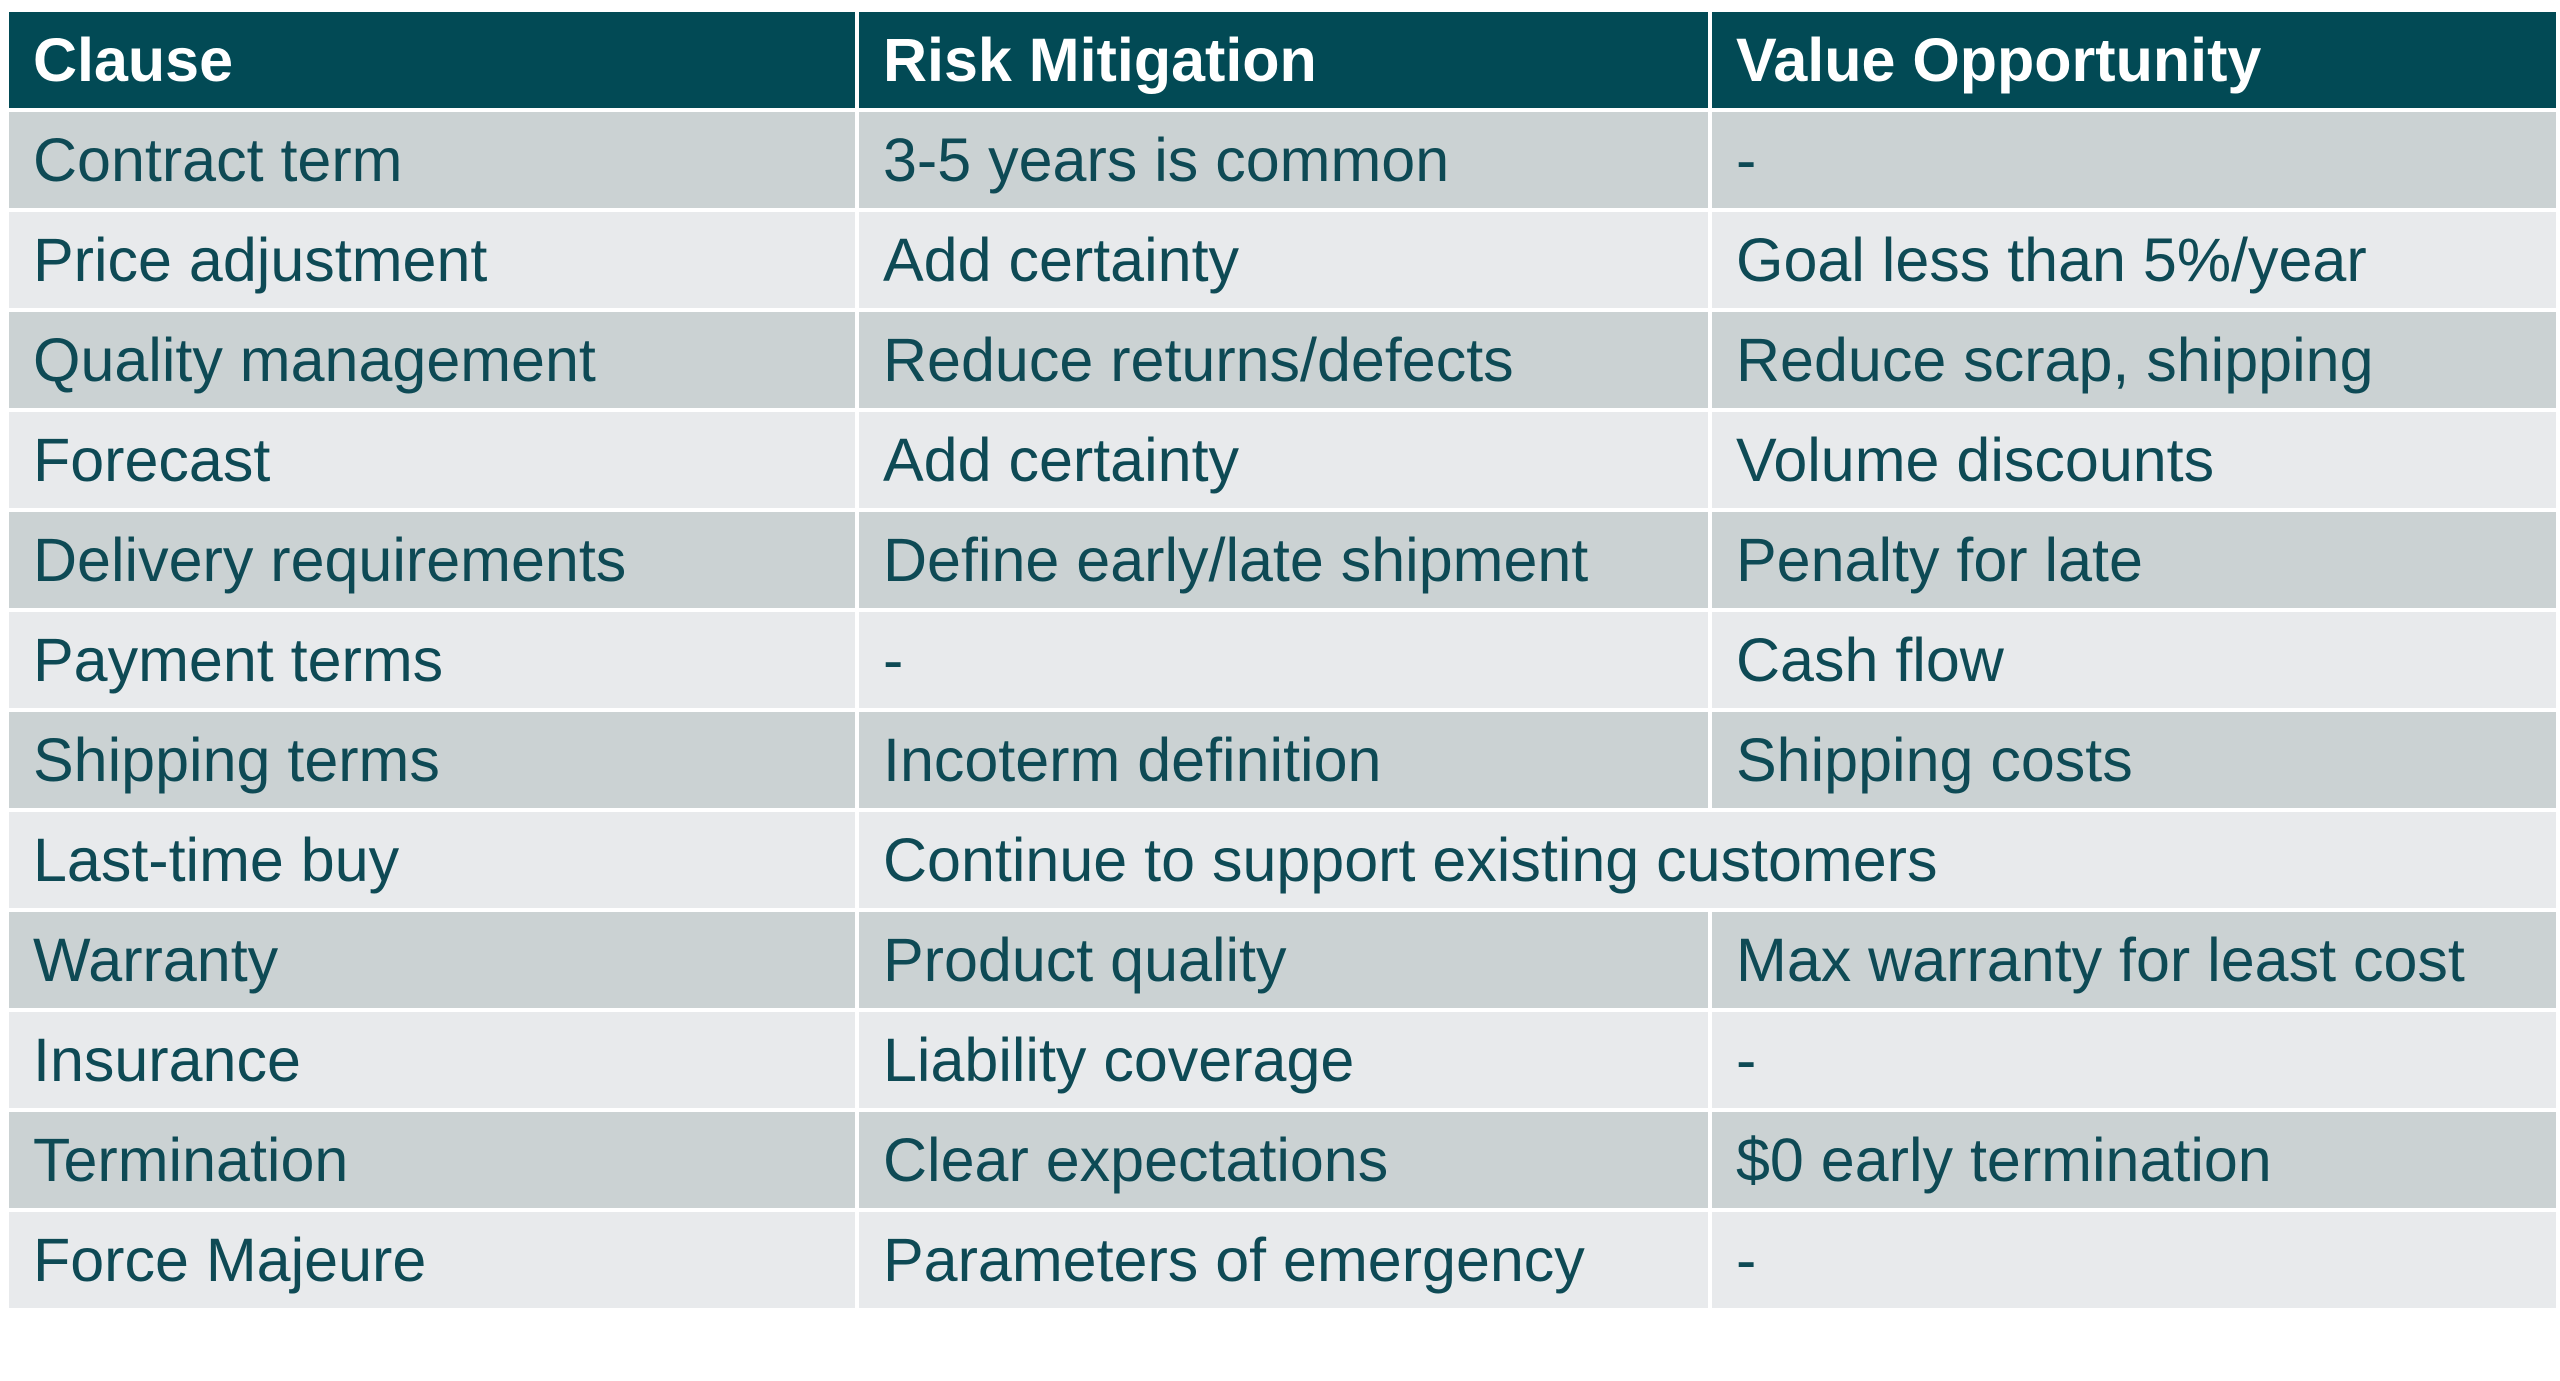 This screenshot has height=1381, width=2560. I want to click on table-row: Force Majeure Parameters of emergency -, so click(1282, 1260).